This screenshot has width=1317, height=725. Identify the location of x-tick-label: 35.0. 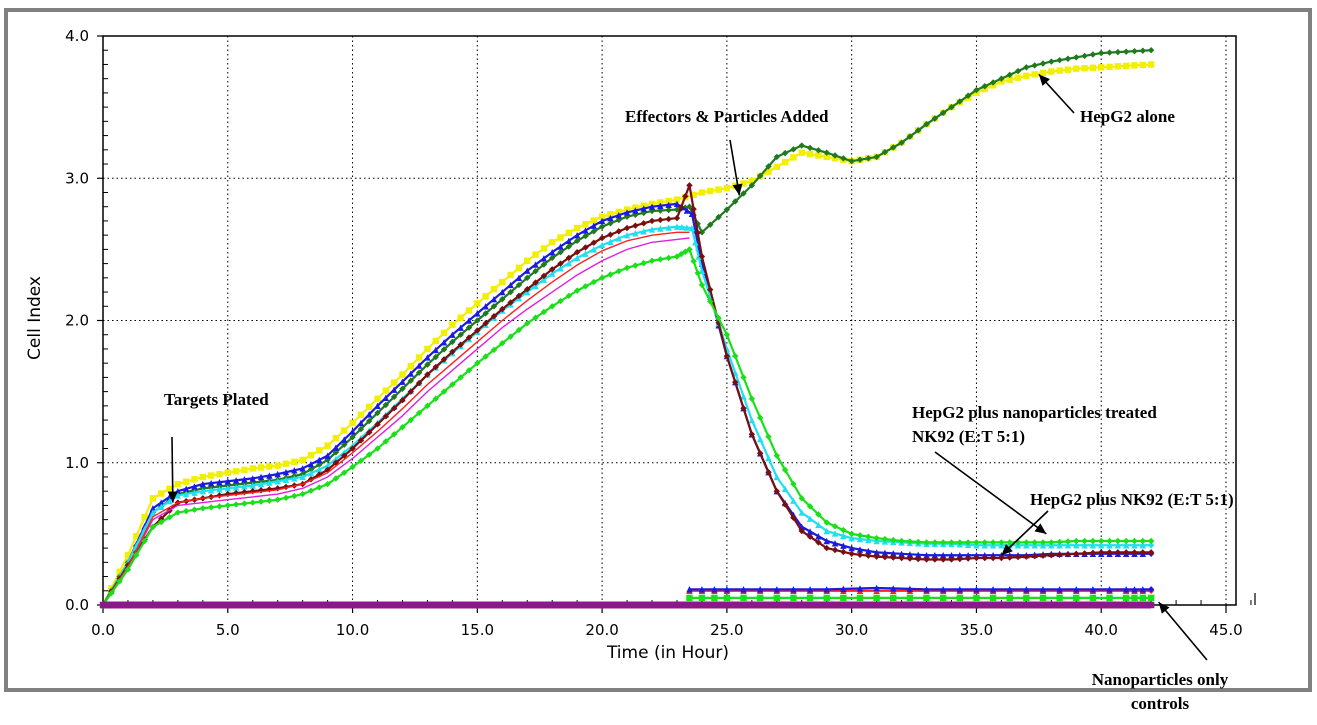
(976, 630).